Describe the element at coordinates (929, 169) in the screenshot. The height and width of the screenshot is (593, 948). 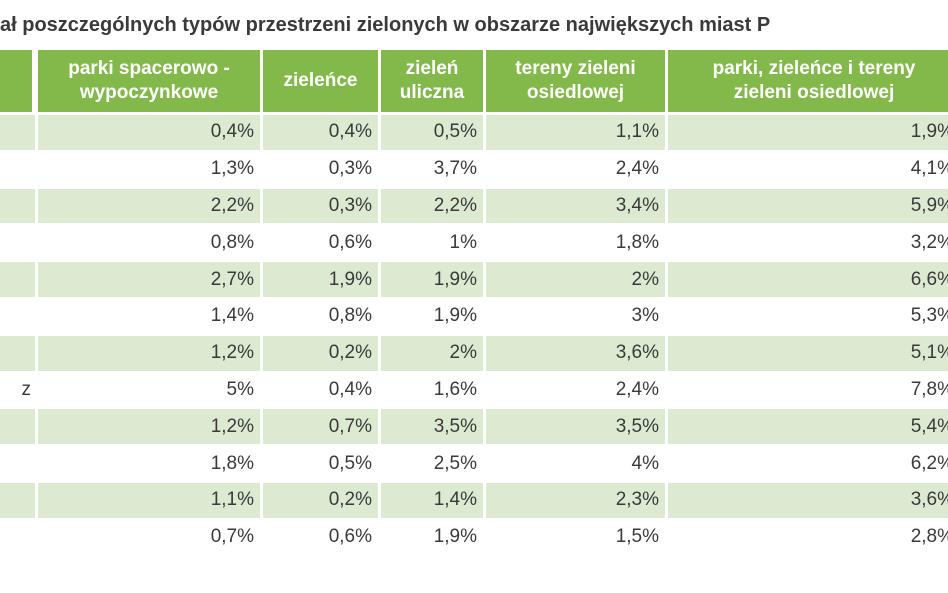
I see `cell-value: 4,1%` at that location.